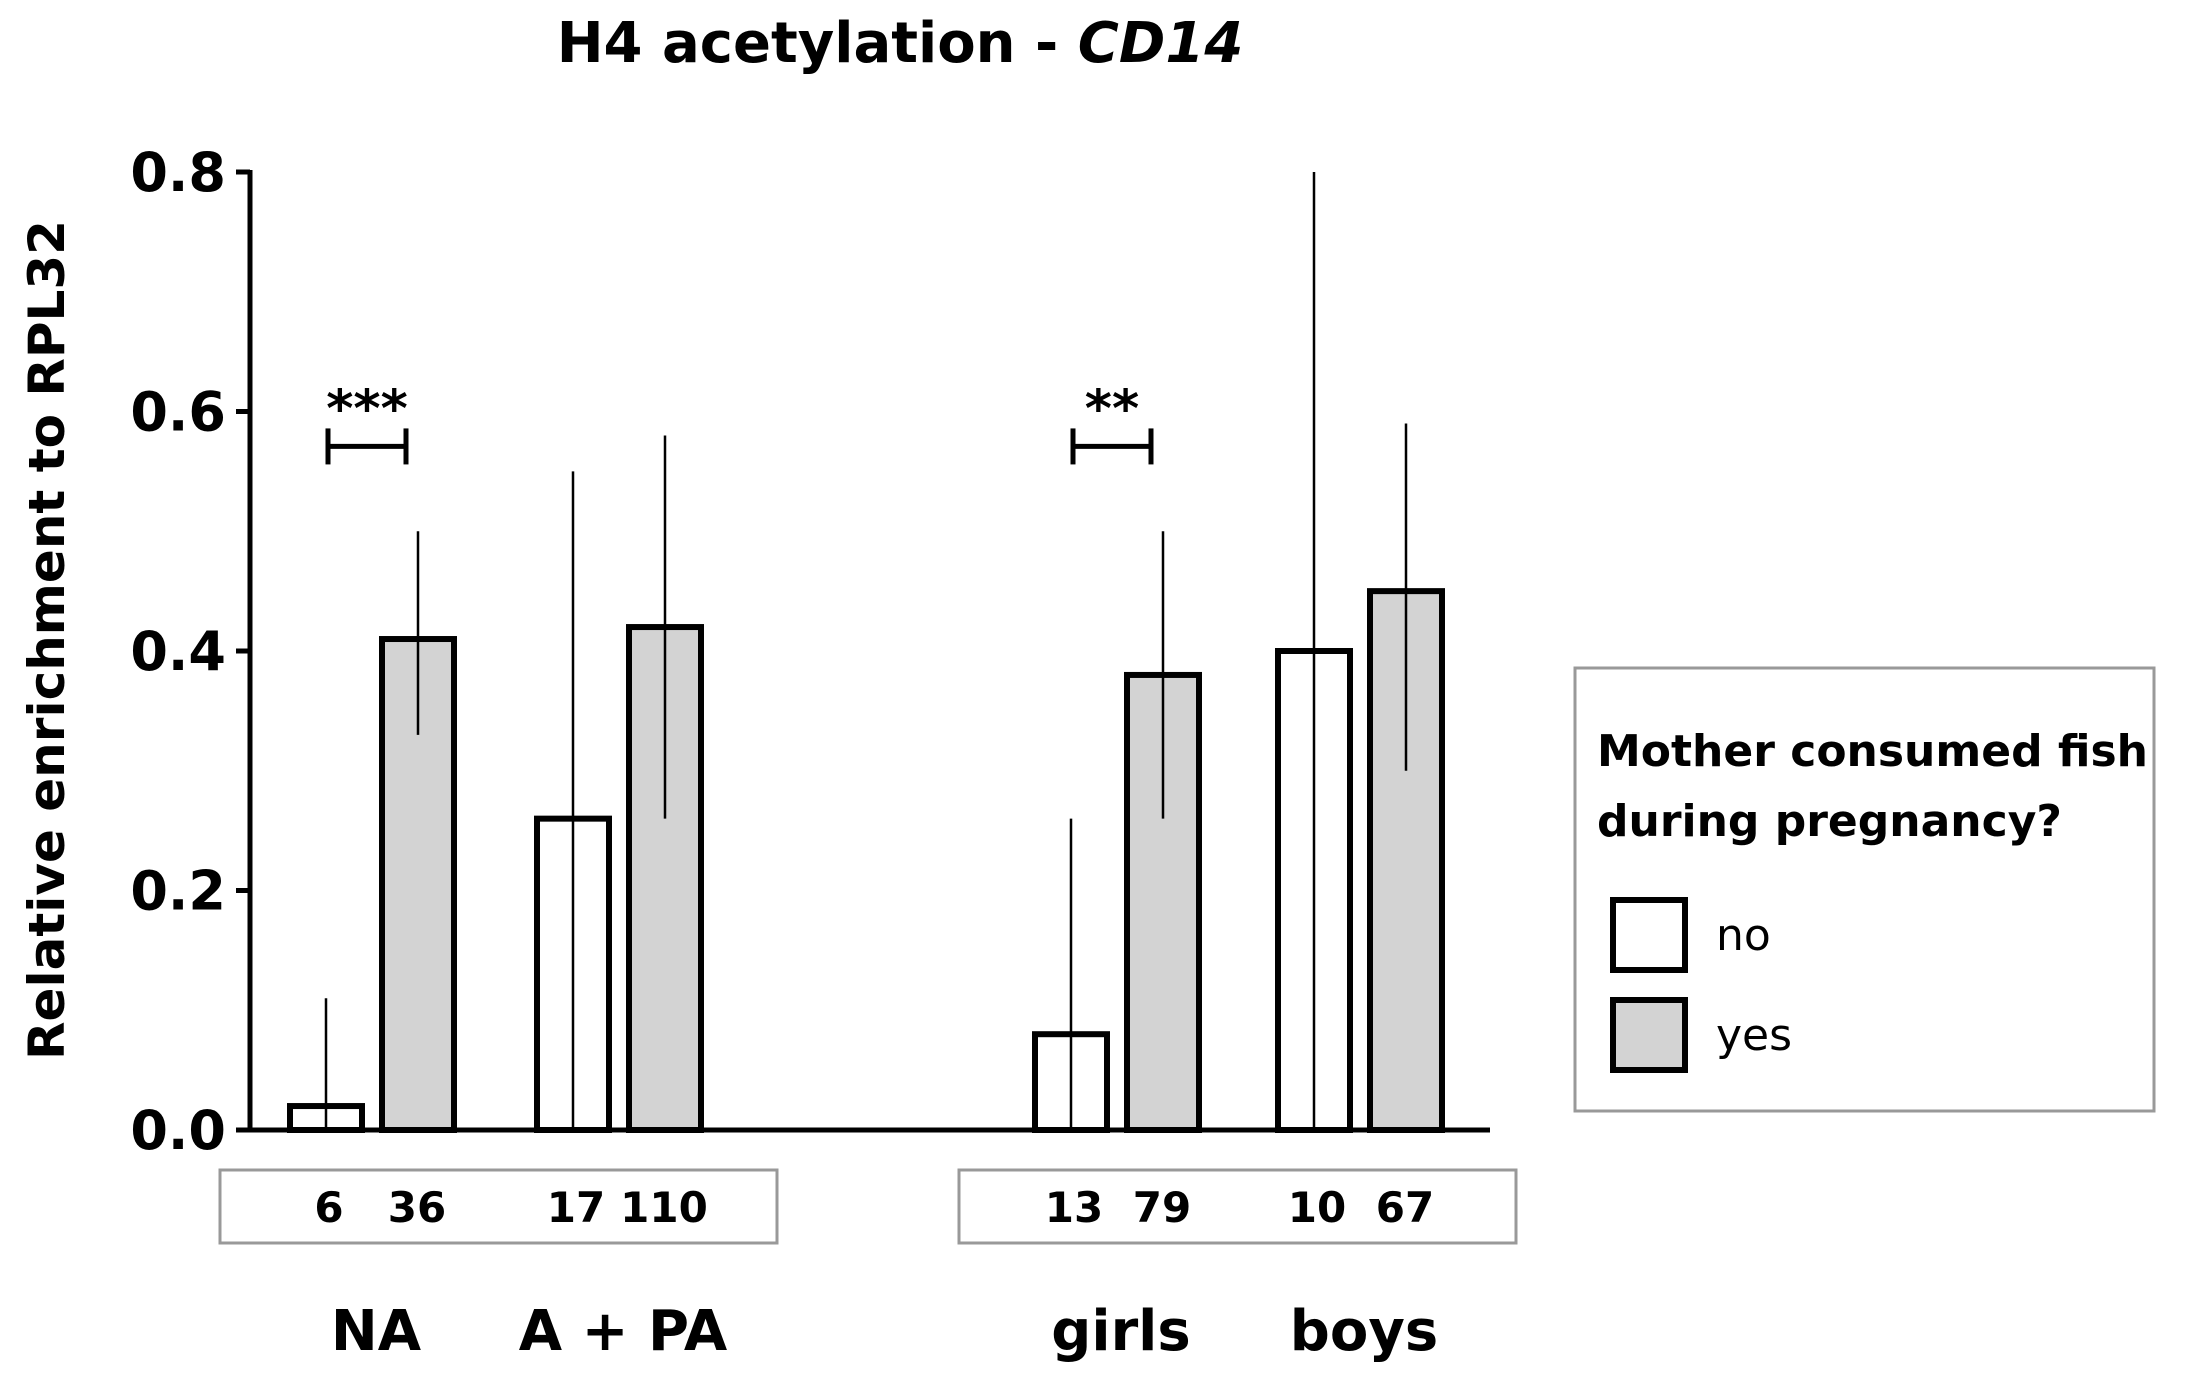 The width and height of the screenshot is (2197, 1382). What do you see at coordinates (1649, 935) in the screenshot?
I see `legend-swatch-no` at bounding box center [1649, 935].